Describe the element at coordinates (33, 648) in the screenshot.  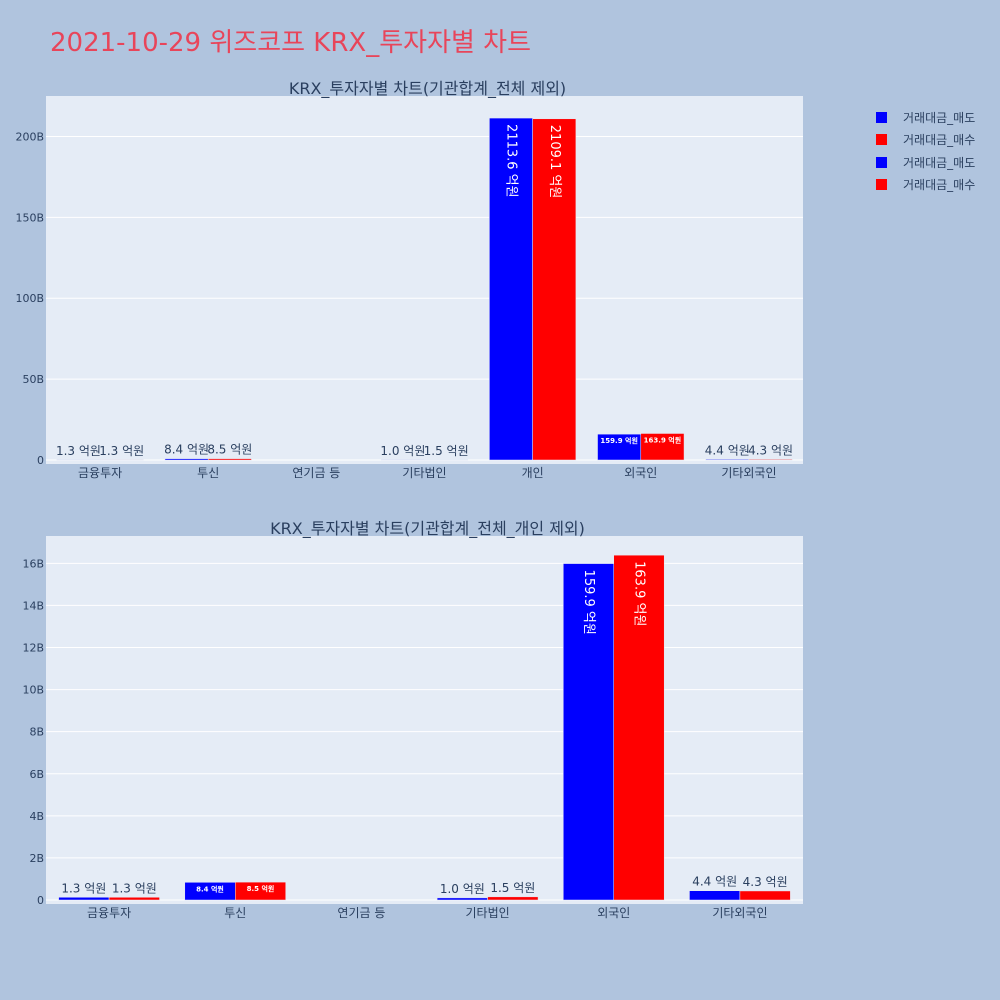
I see `y-tick-label: 12B` at that location.